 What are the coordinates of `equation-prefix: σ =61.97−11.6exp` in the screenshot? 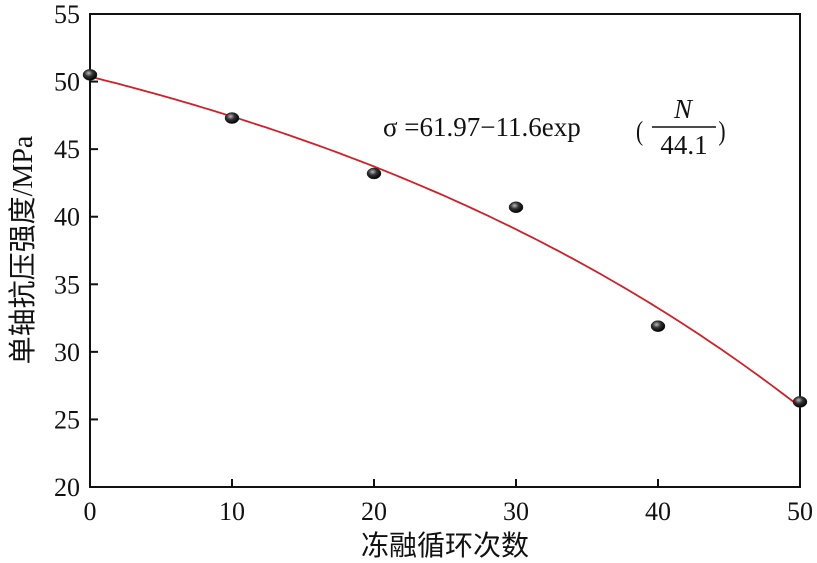 It's located at (482, 127).